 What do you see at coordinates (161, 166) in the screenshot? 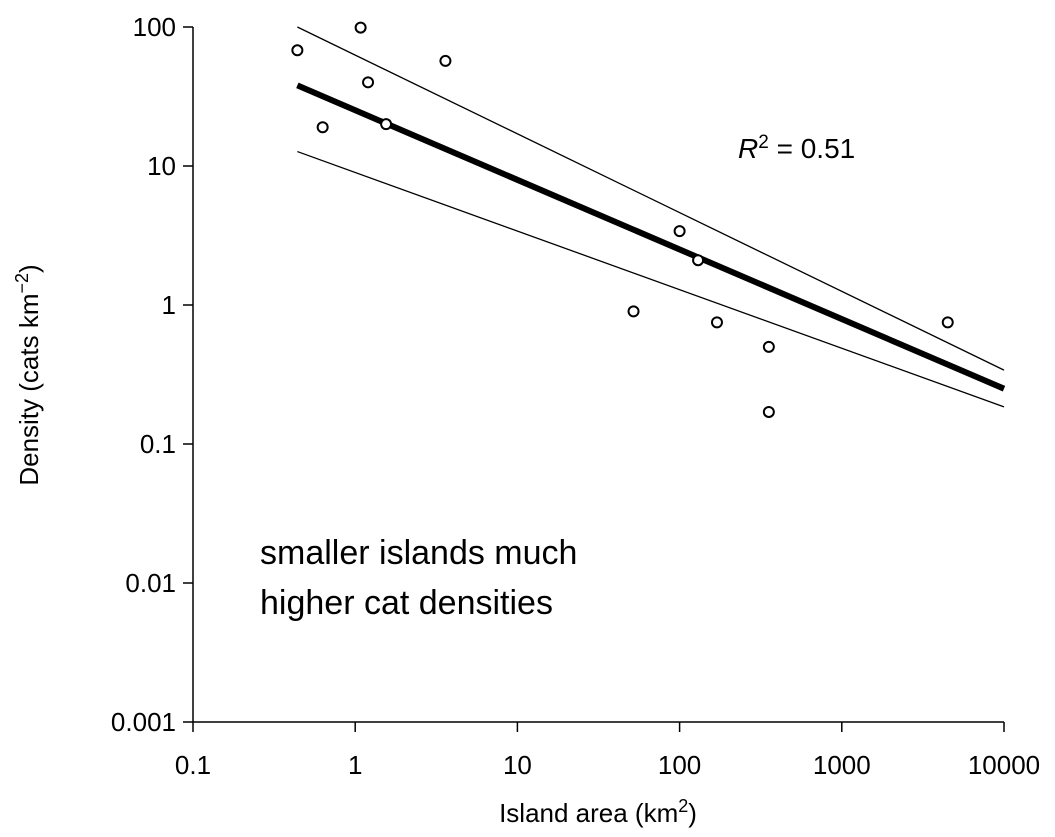
I see `y-tick-label: 10` at bounding box center [161, 166].